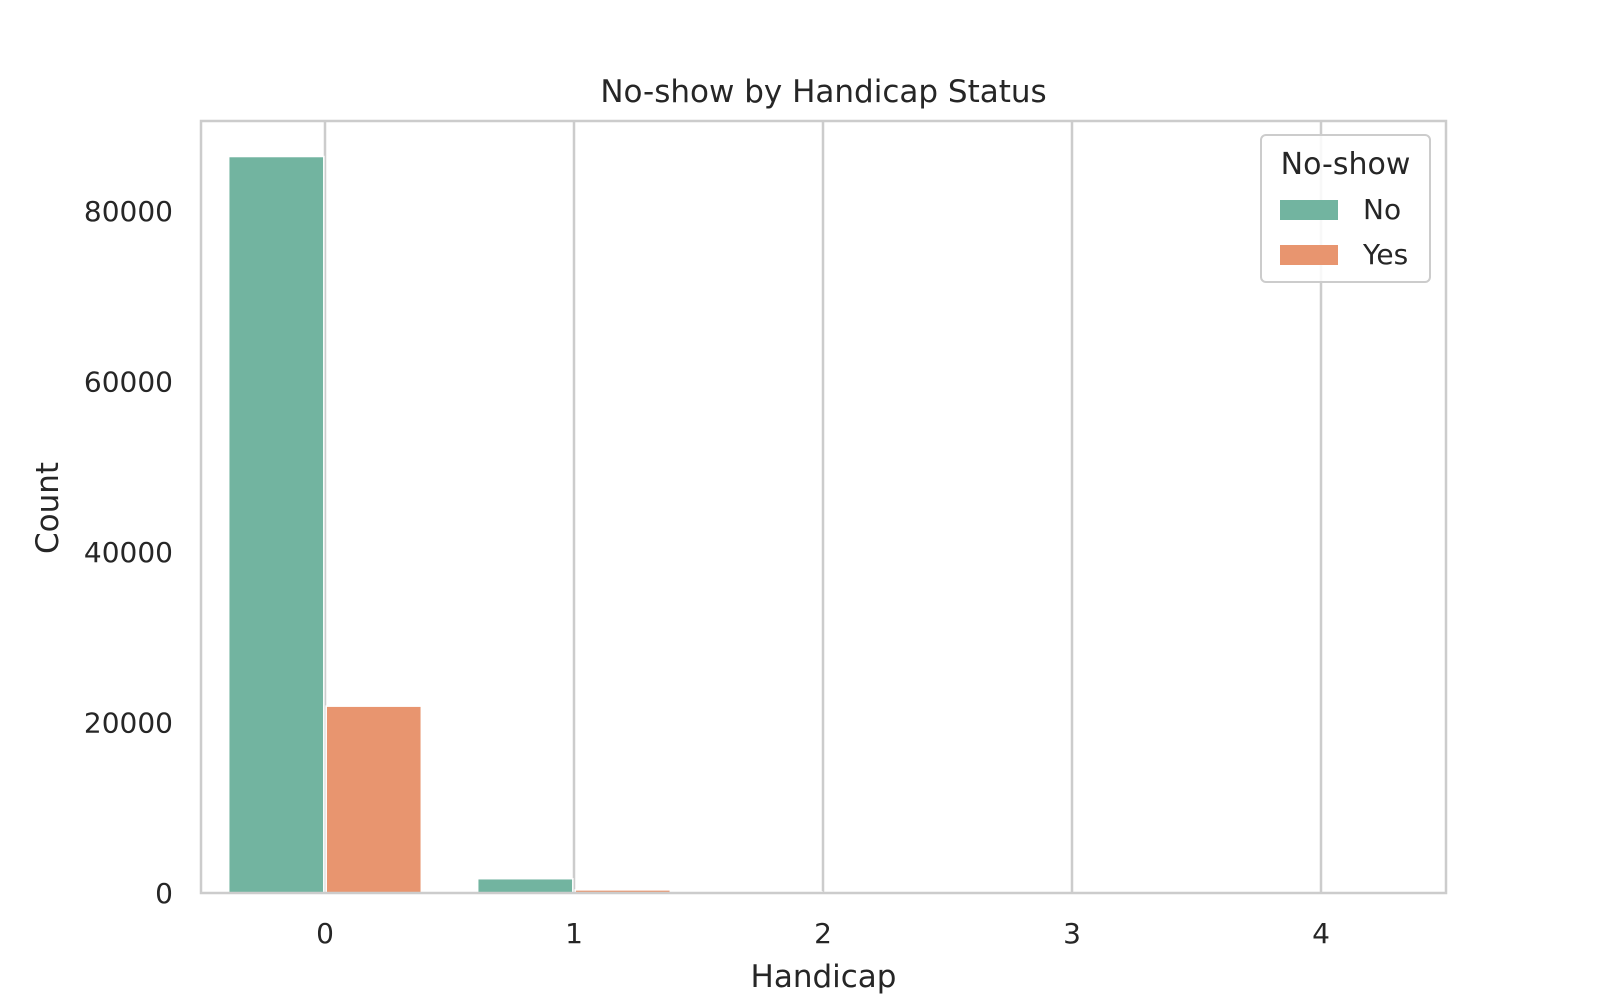 Image resolution: width=1600 pixels, height=1000 pixels. Describe the element at coordinates (164, 893) in the screenshot. I see `y-tick-0: 0` at that location.